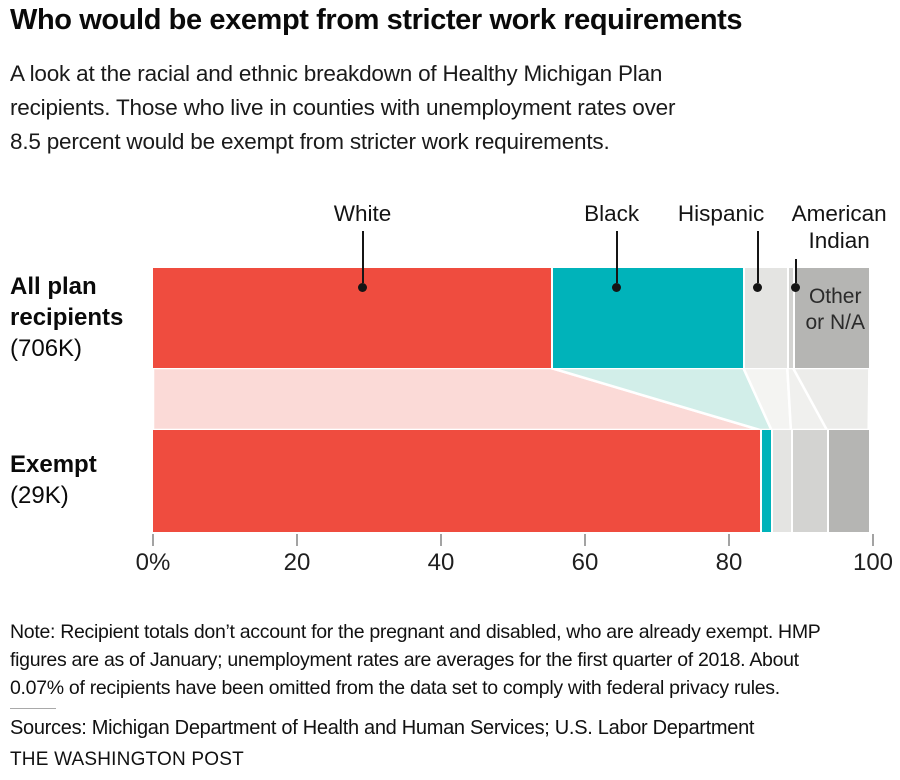  What do you see at coordinates (766, 481) in the screenshot?
I see `bar-segment-exempt-black` at bounding box center [766, 481].